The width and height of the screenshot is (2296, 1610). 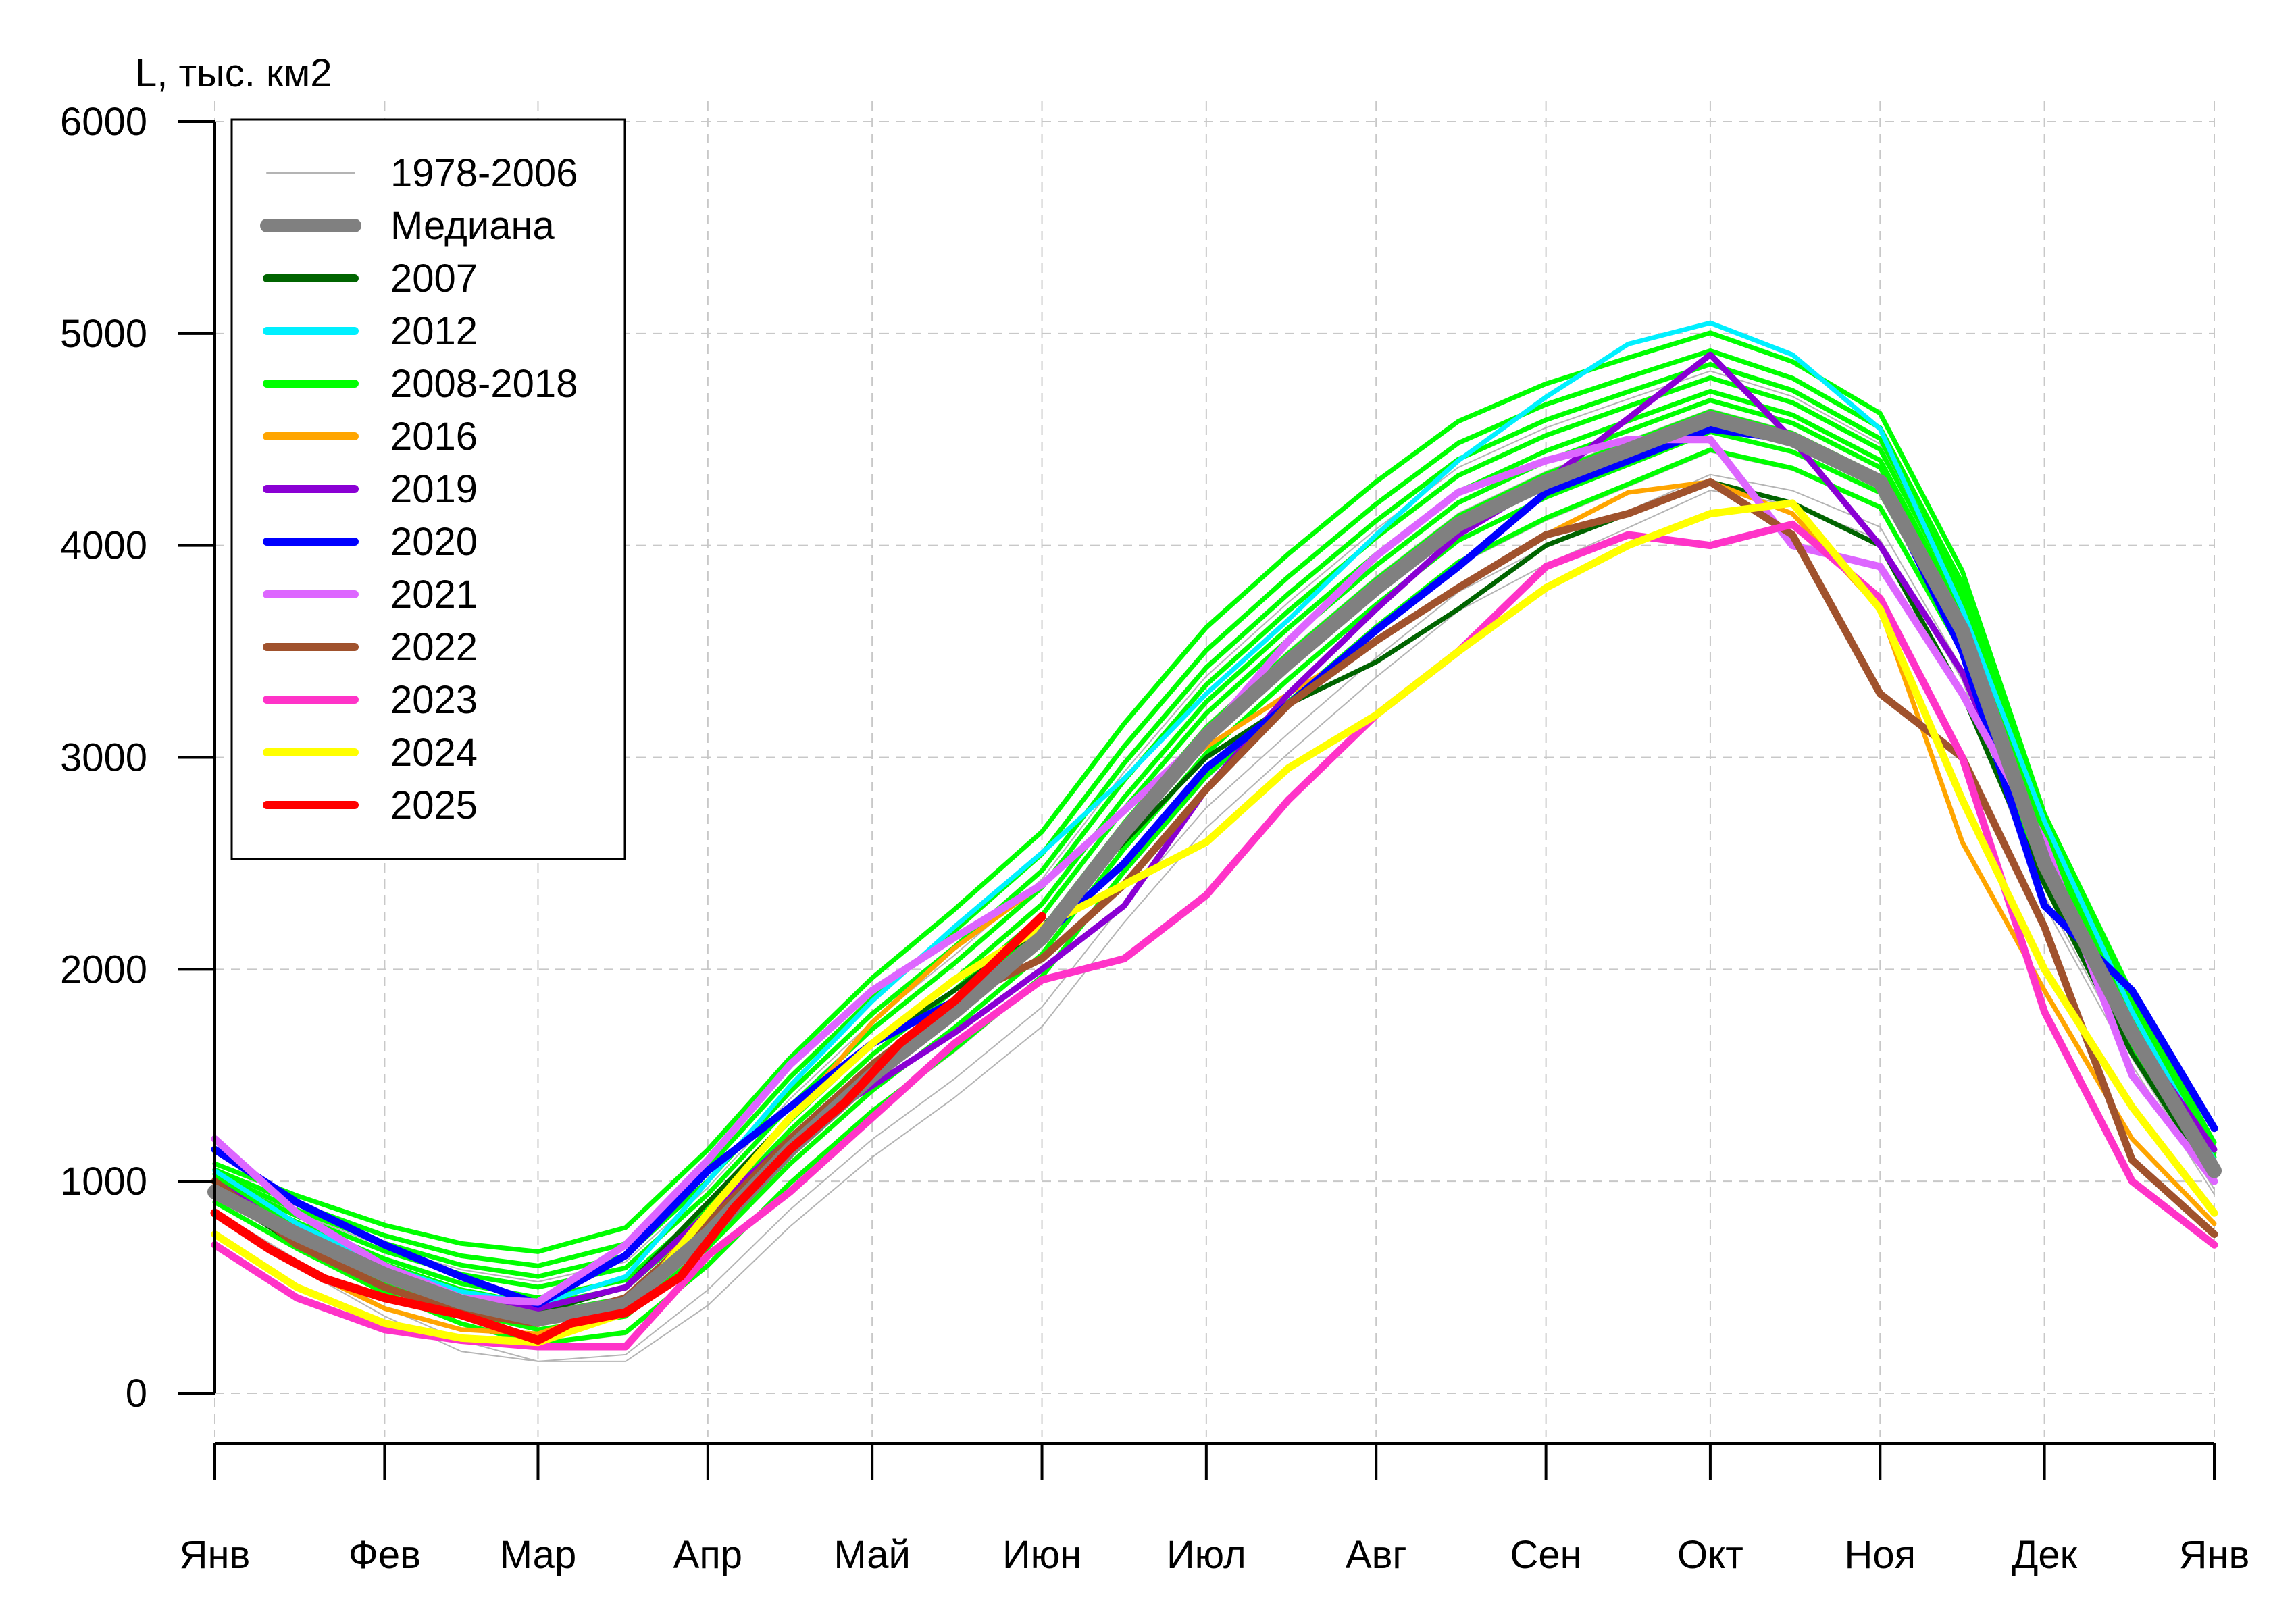 What do you see at coordinates (1710, 1555) in the screenshot?
I see `x-tick-label-9: Окт` at bounding box center [1710, 1555].